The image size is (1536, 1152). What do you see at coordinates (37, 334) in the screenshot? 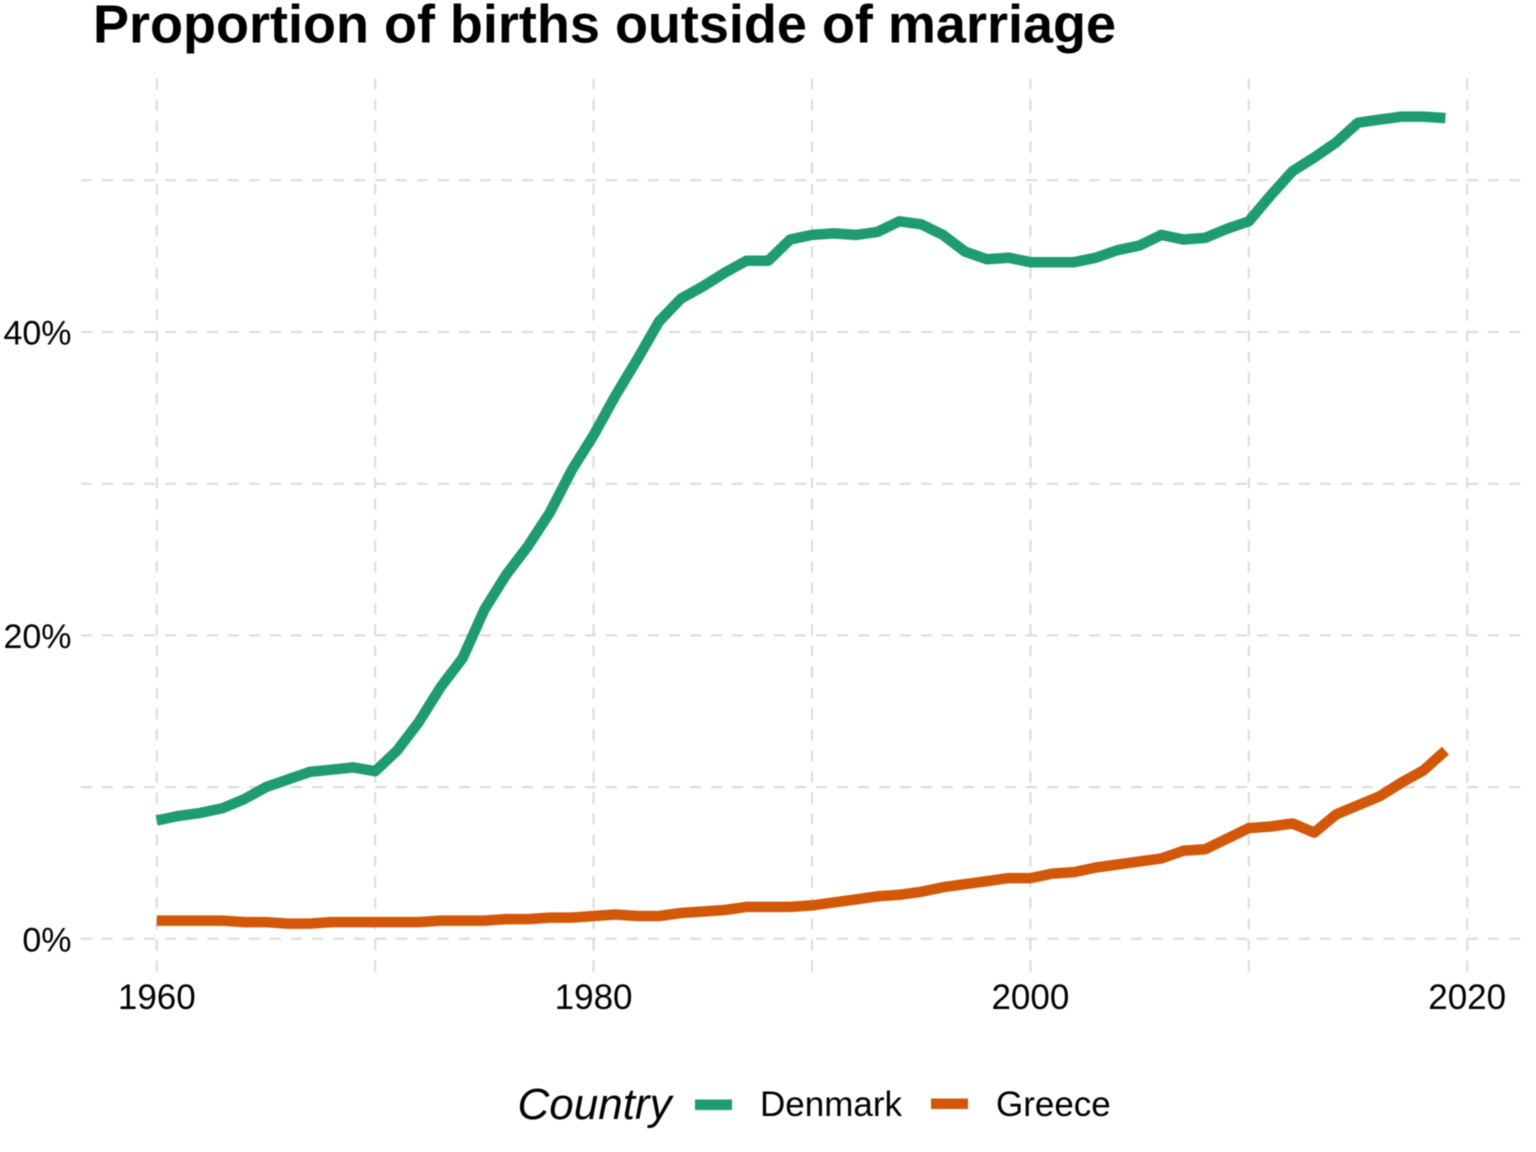
I see `svg-text: 40%` at bounding box center [37, 334].